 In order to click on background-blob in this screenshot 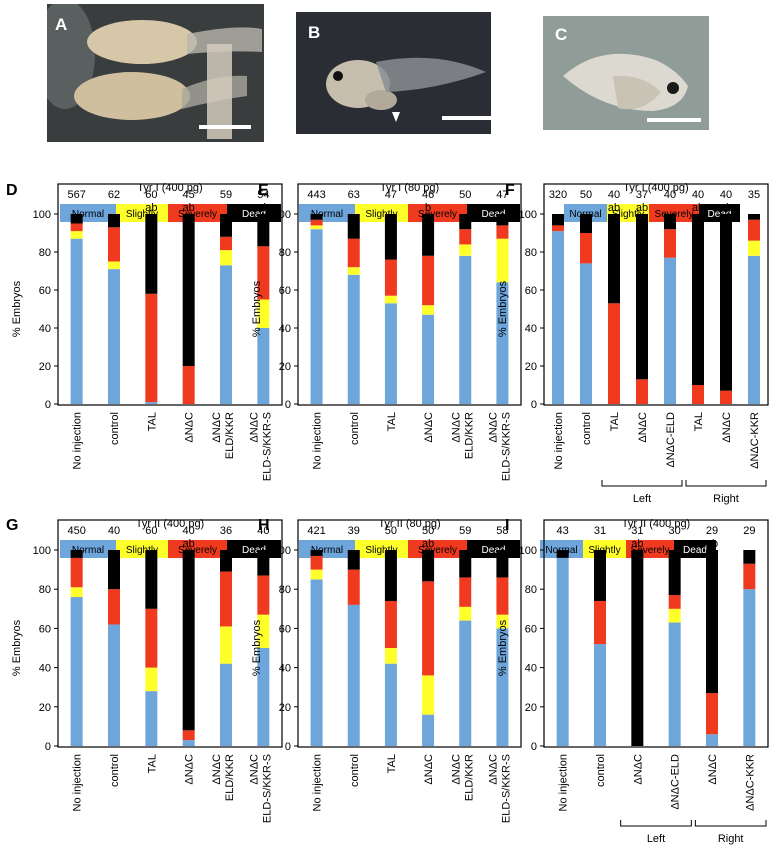, I will do `click(71, 56)`.